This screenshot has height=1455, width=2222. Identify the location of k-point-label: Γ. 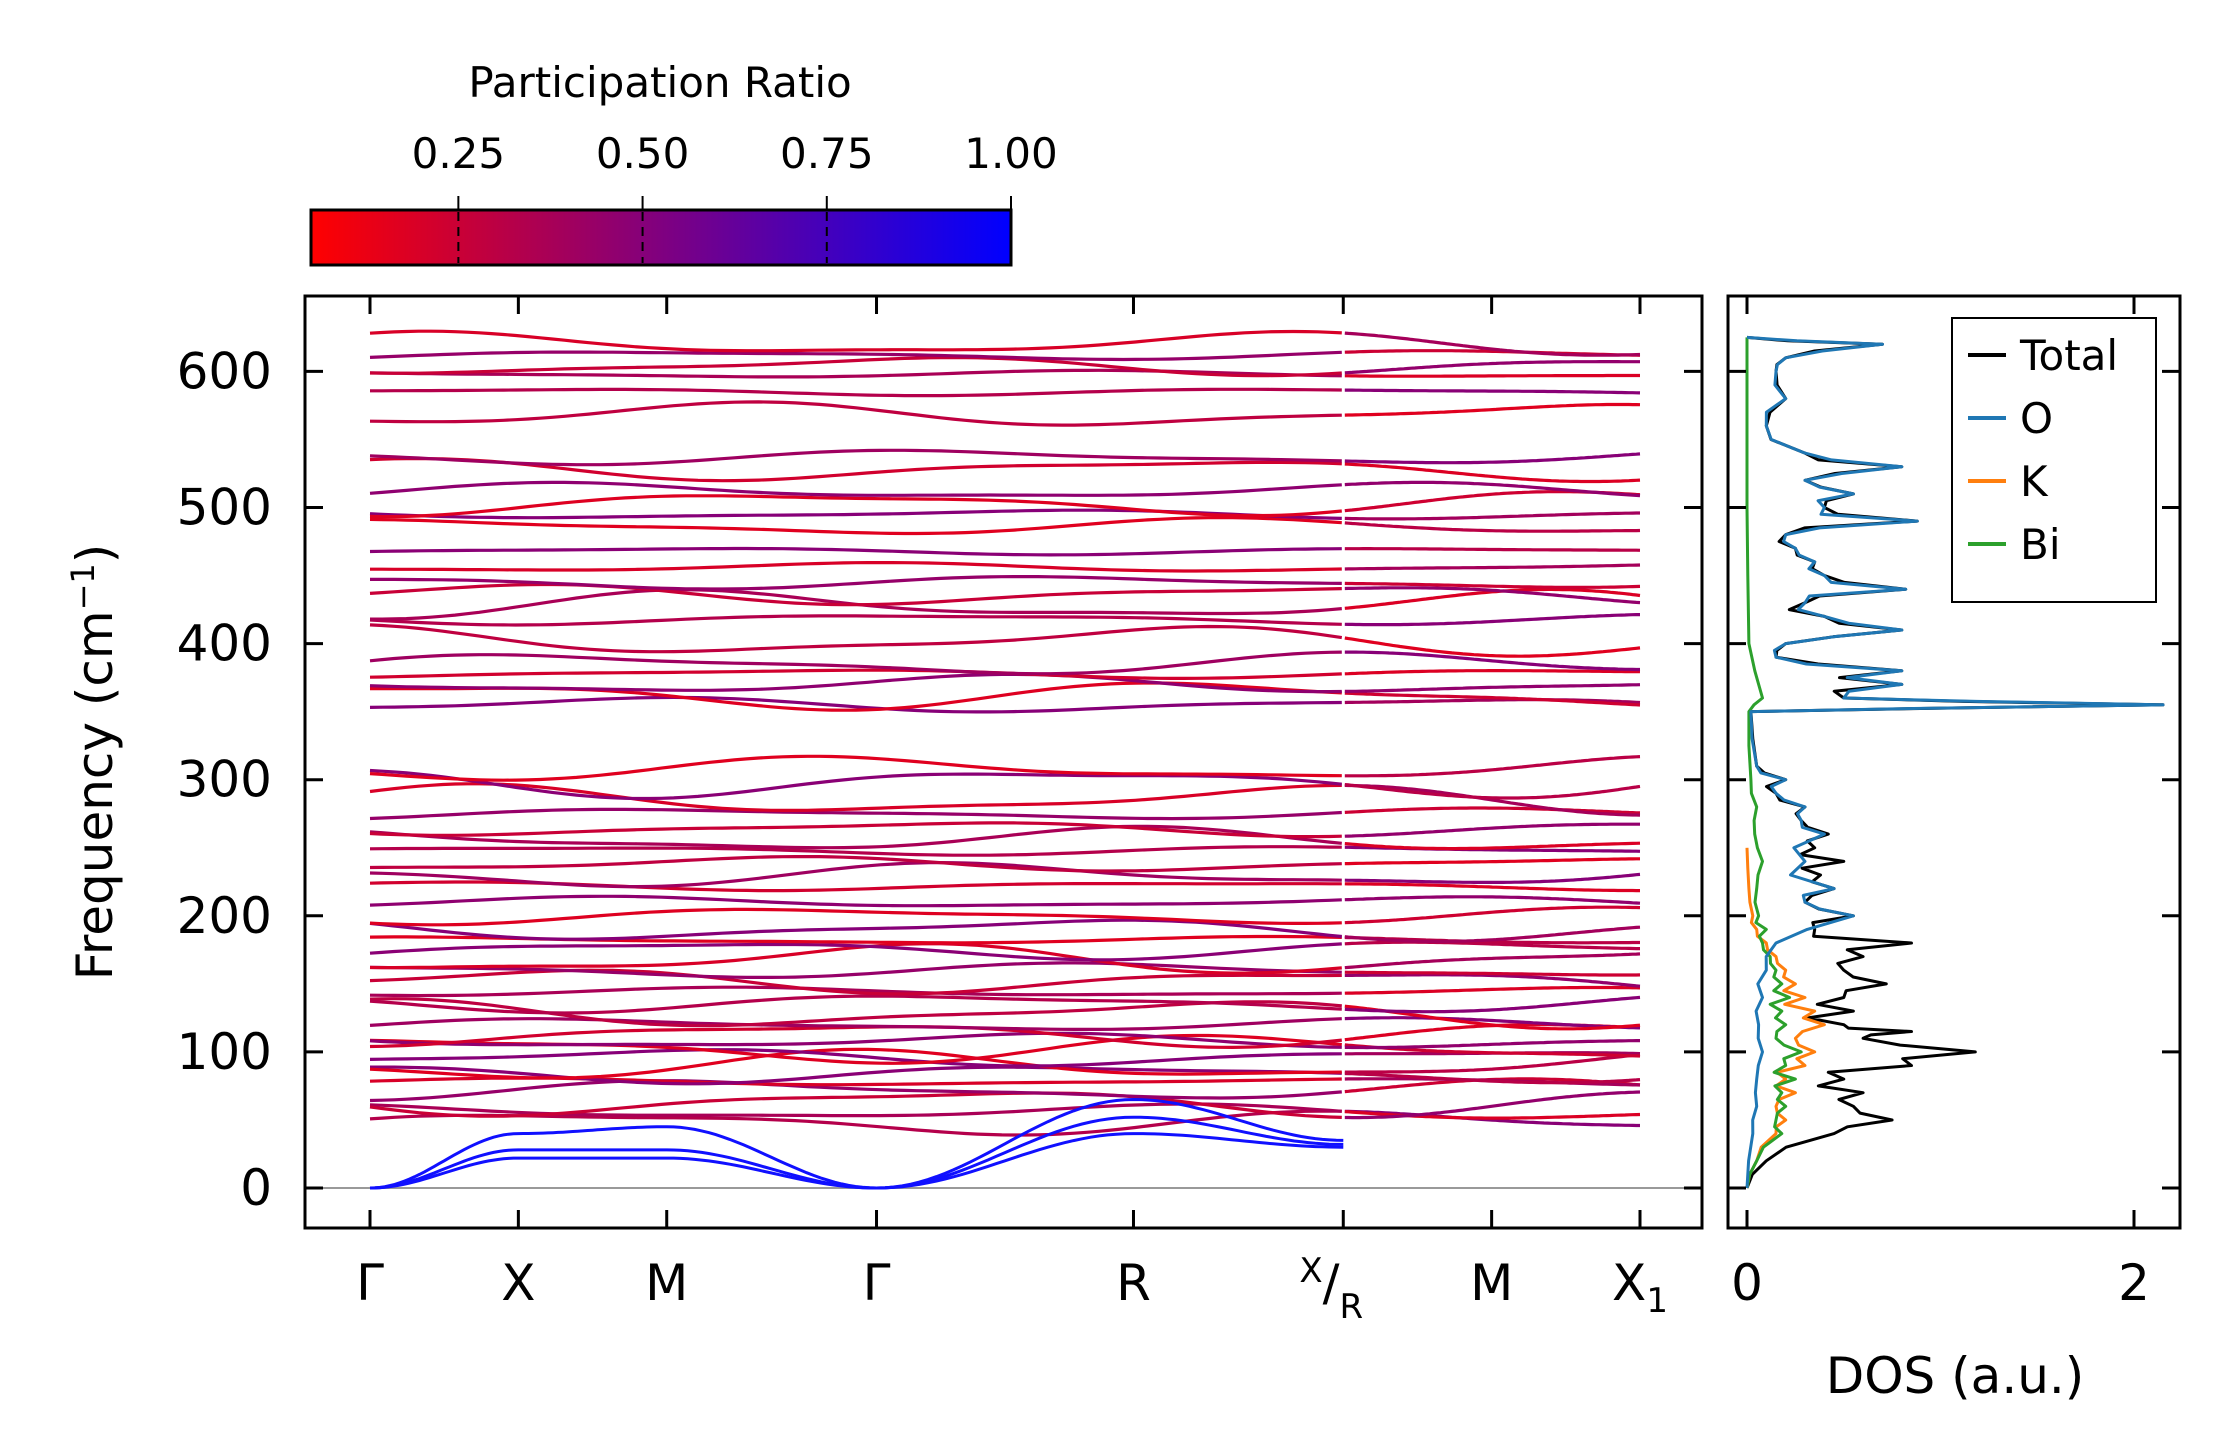
(877, 1283).